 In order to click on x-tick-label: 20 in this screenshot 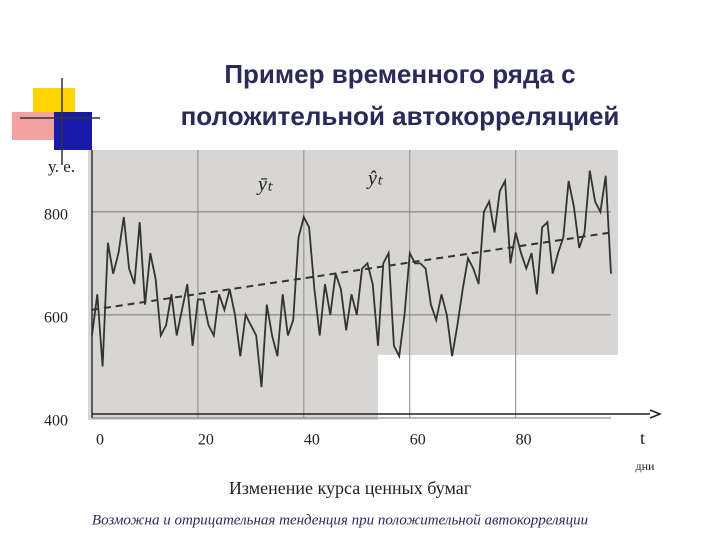, I will do `click(206, 440)`.